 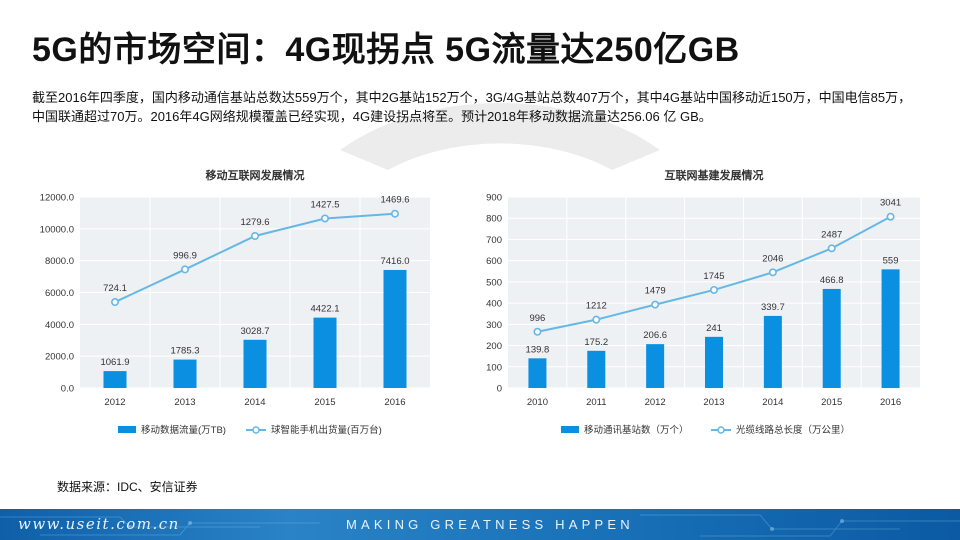 I want to click on legend-bar-label: 移动通讯基站数（万个）, so click(x=636, y=430).